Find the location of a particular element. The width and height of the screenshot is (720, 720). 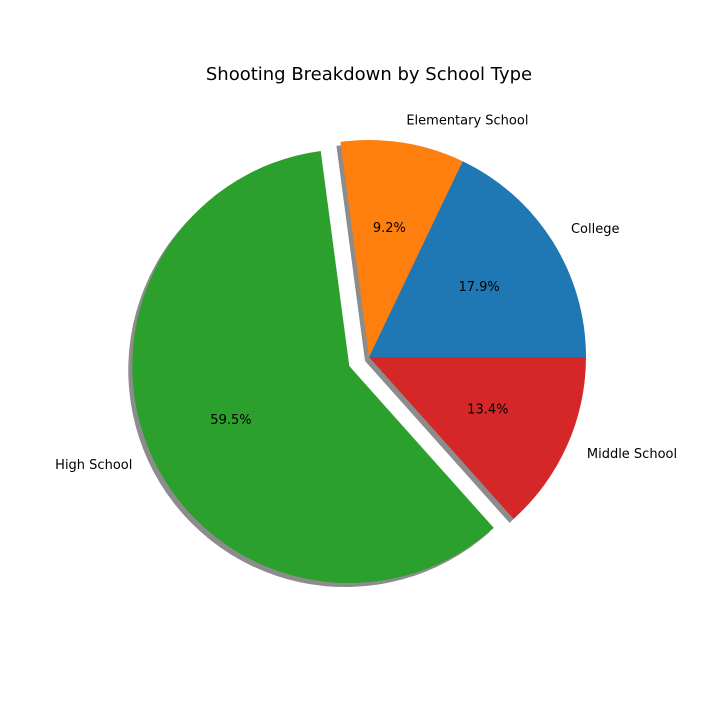

slice-label-college: College is located at coordinates (595, 229).